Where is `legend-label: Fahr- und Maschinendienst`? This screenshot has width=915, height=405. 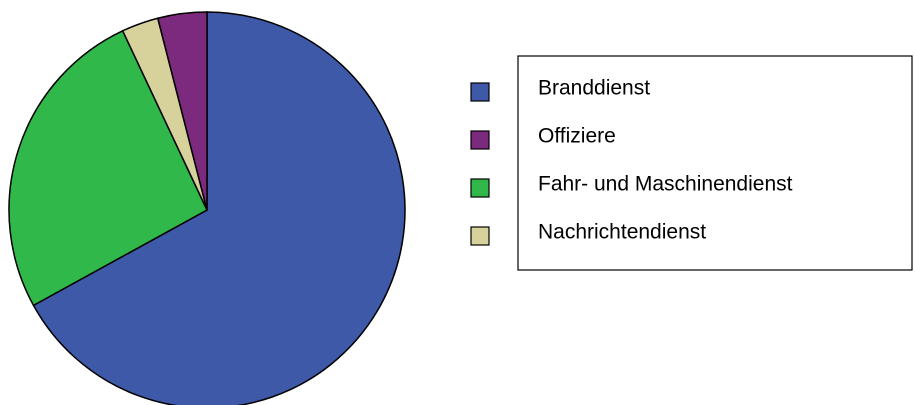
legend-label: Fahr- und Maschinendienst is located at coordinates (665, 184).